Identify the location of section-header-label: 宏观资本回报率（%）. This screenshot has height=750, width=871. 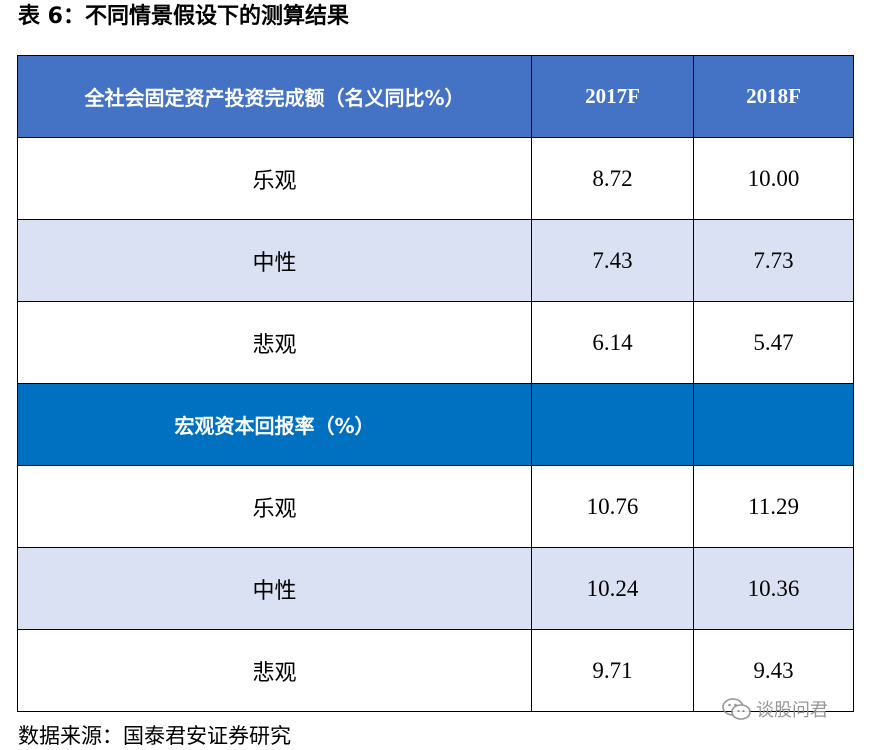
(274, 424).